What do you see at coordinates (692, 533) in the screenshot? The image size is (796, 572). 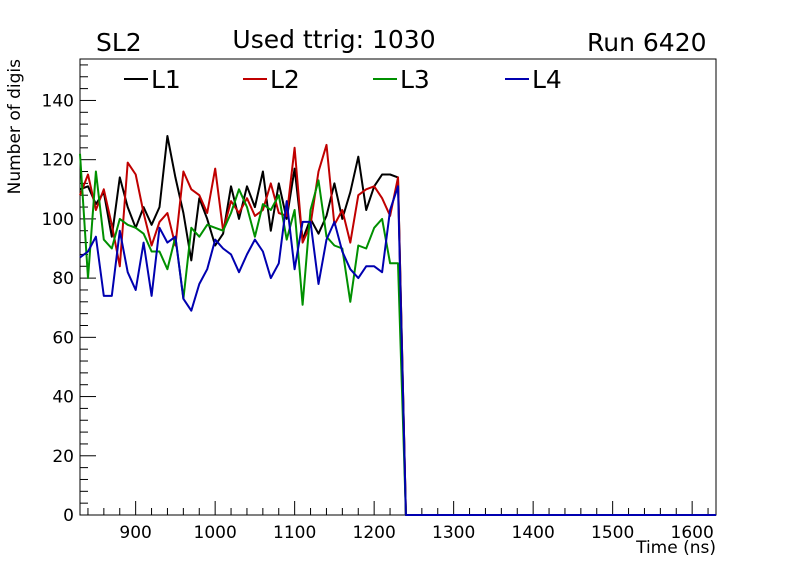 I see `x-tick-label: 1600` at bounding box center [692, 533].